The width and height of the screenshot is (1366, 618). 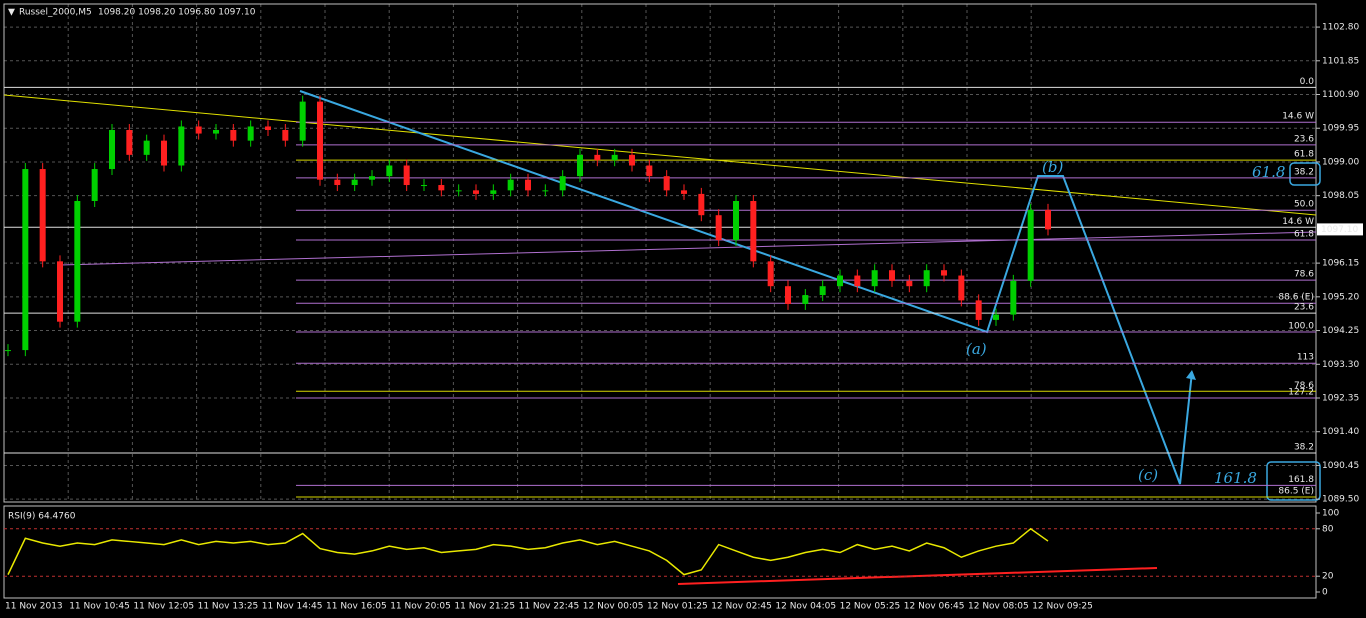 I want to click on current-price: 1097.10, so click(x=1339, y=230).